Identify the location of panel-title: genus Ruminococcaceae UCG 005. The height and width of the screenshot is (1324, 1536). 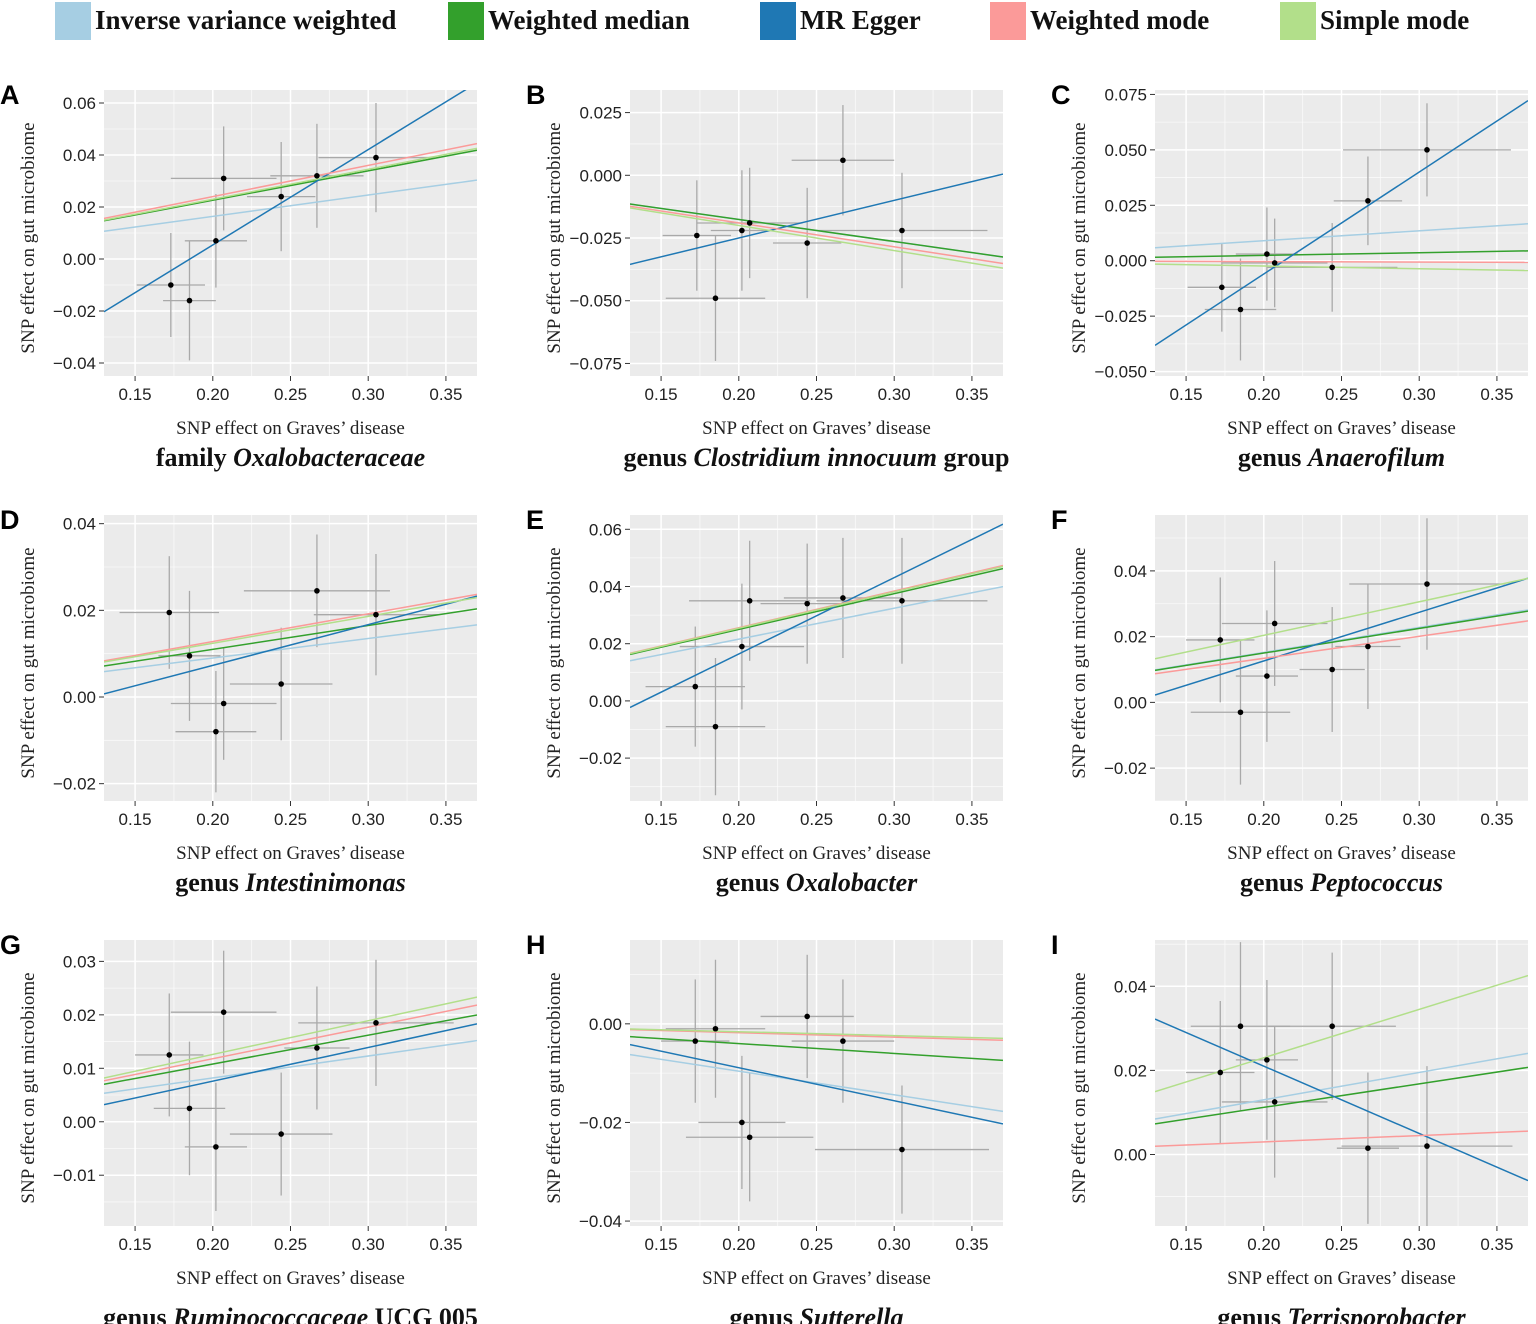
(290, 1313).